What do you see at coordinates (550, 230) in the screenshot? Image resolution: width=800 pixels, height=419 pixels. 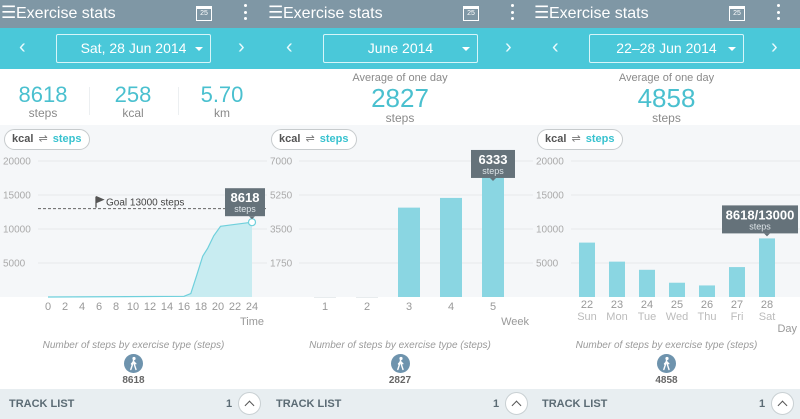 I see `y-tick-label: 10000` at bounding box center [550, 230].